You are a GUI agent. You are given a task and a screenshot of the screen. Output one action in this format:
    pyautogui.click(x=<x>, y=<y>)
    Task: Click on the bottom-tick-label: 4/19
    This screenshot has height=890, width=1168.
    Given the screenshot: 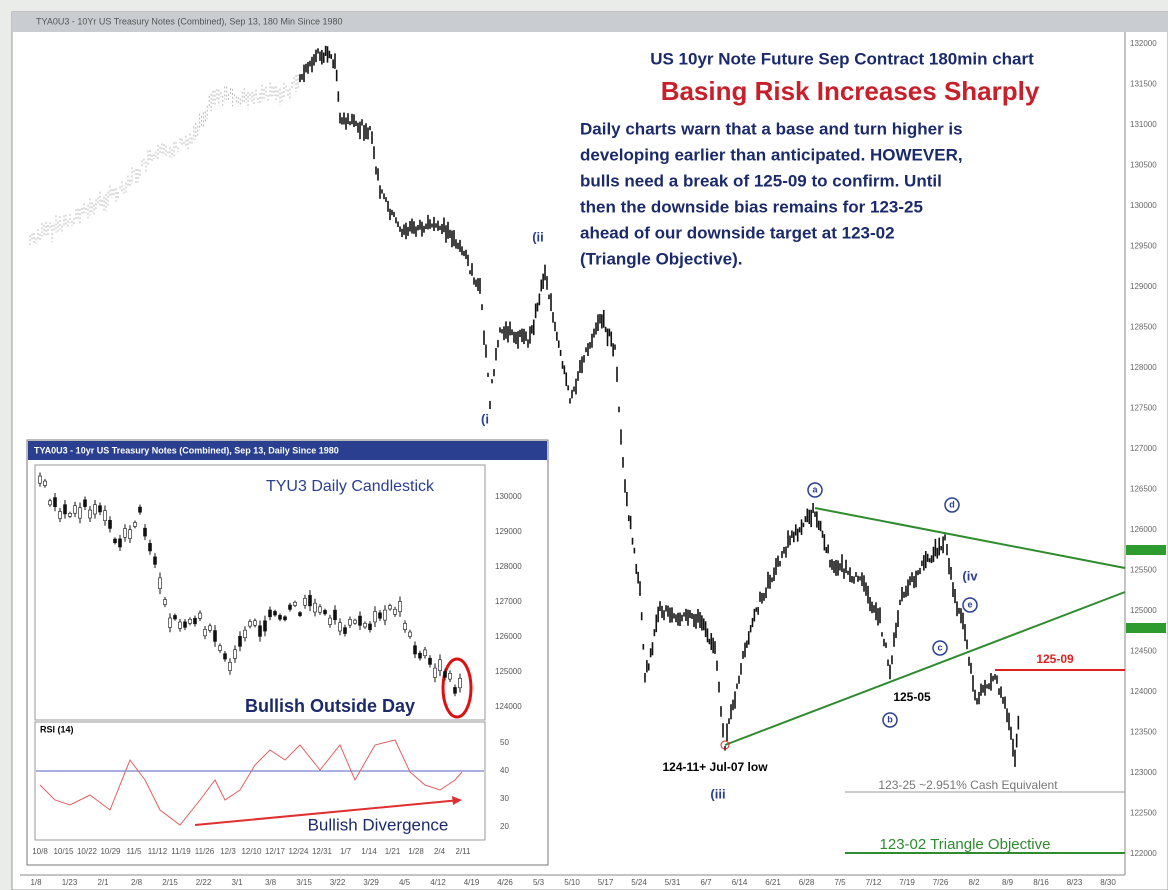 What is the action you would take?
    pyautogui.click(x=472, y=882)
    